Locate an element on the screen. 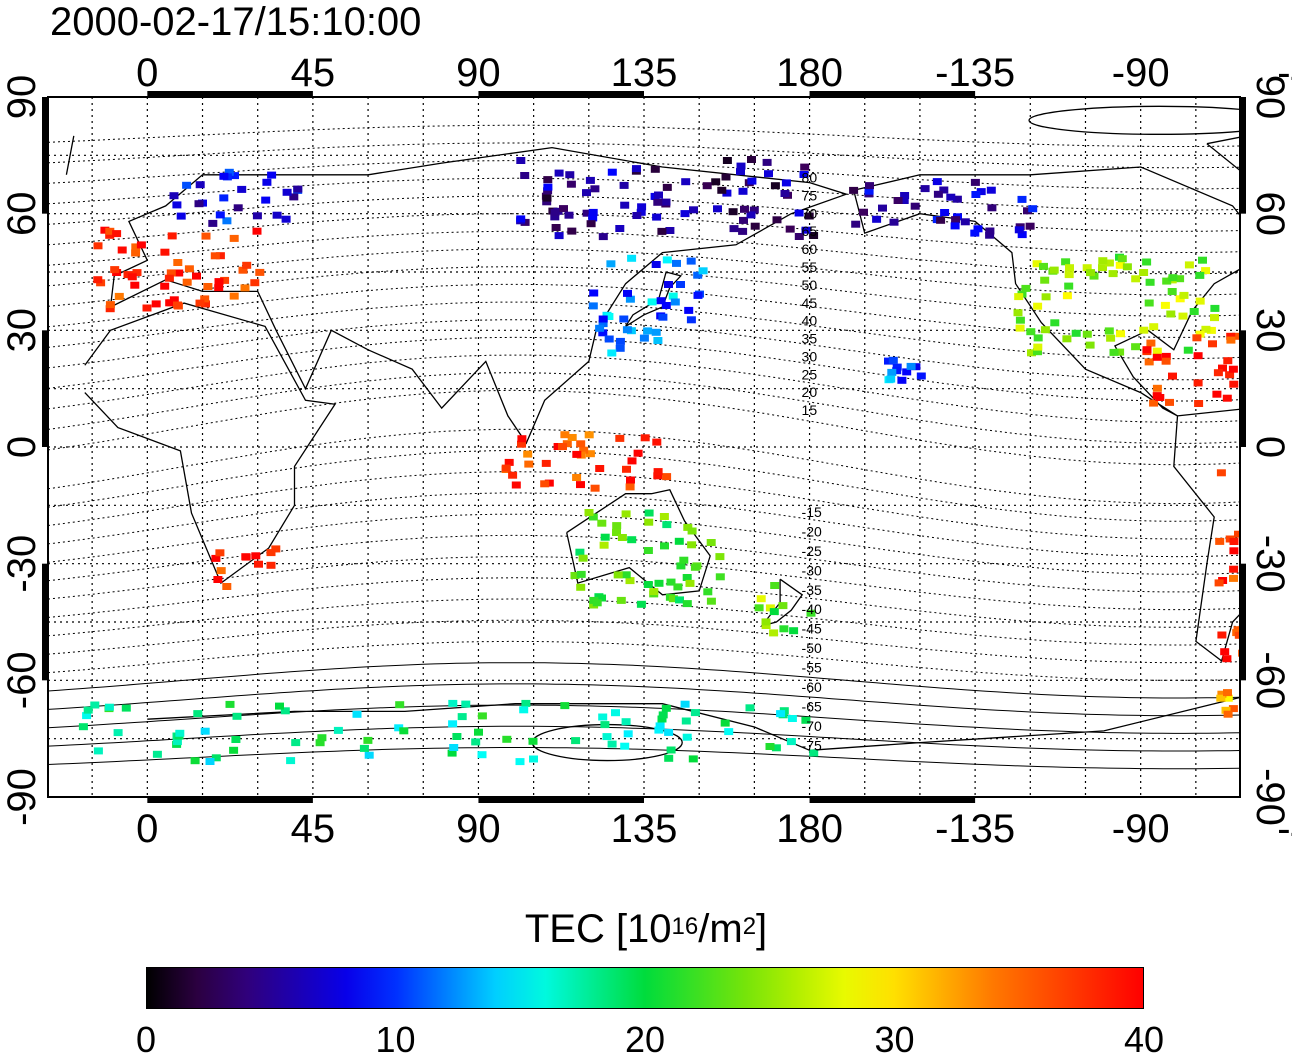 The width and height of the screenshot is (1292, 1060). left-lat-tick: 90 is located at coordinates (22, 97).